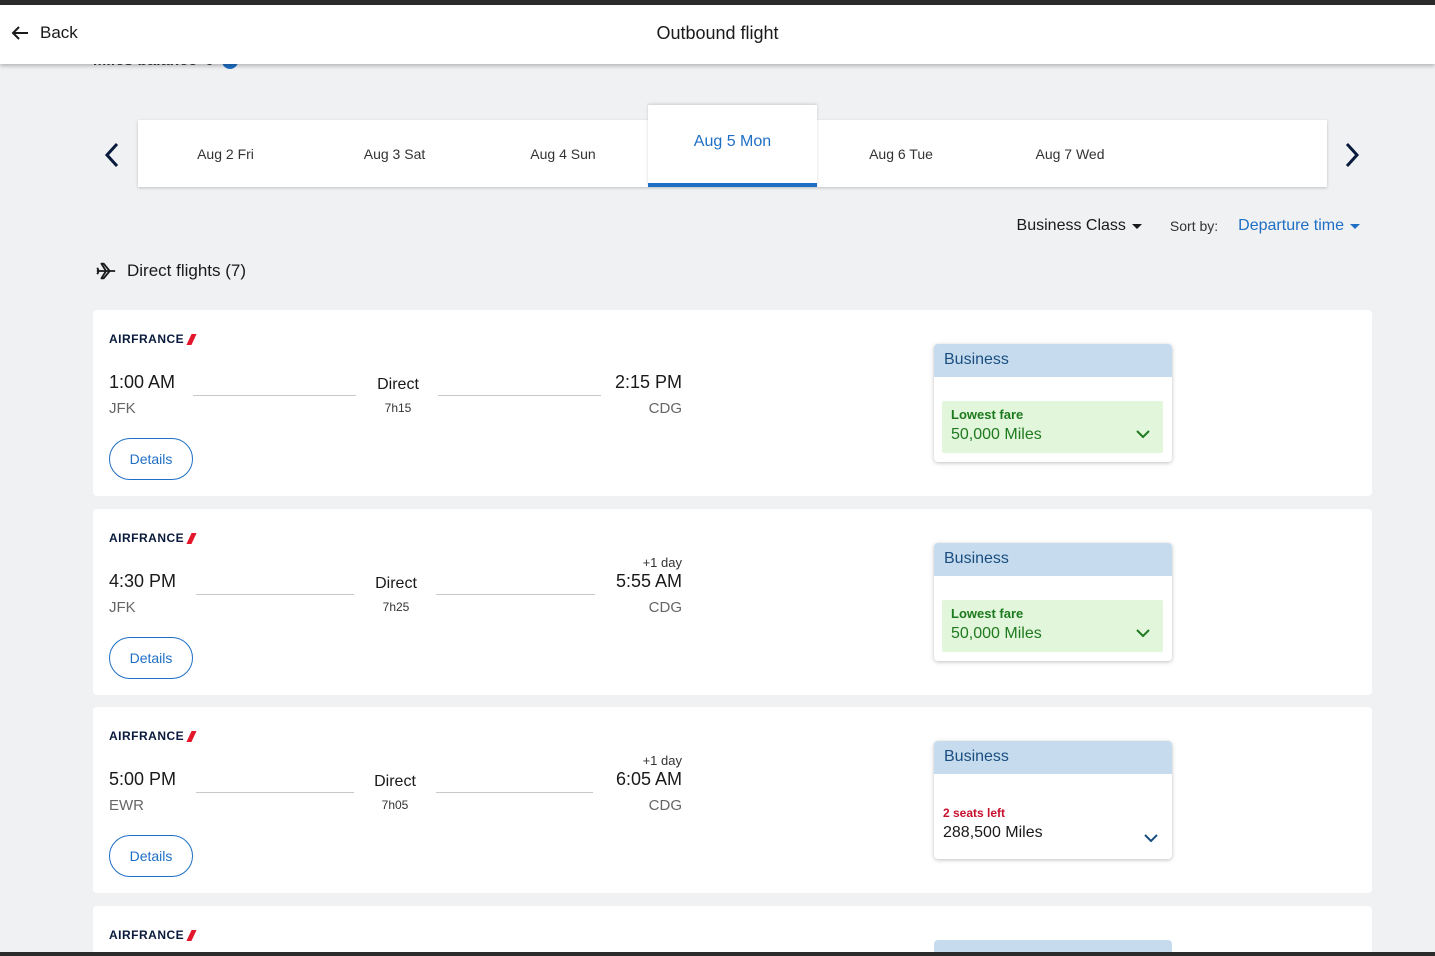 This screenshot has height=956, width=1435. What do you see at coordinates (143, 581) in the screenshot?
I see `departure-time: 4:30 PM` at bounding box center [143, 581].